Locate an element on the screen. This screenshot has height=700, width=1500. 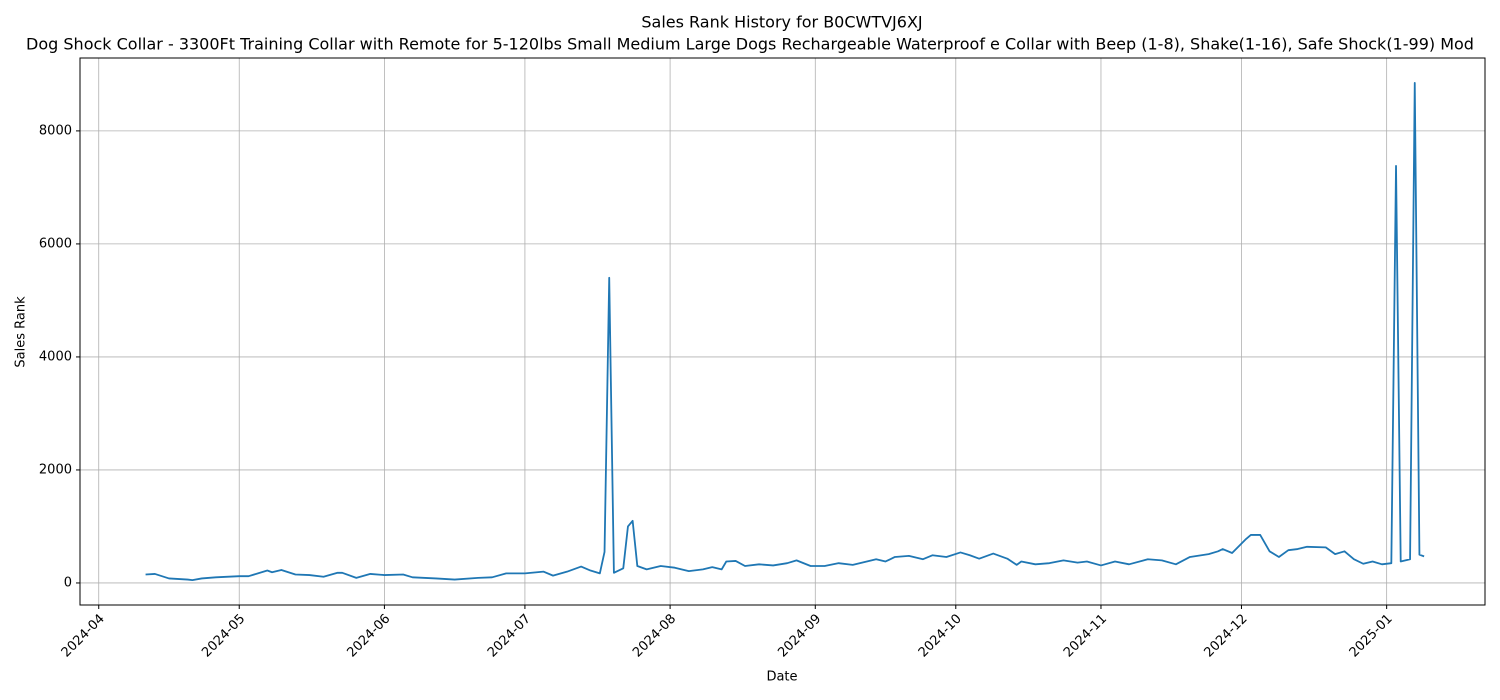
y-axis-label: Sales Rank is located at coordinates (21, 332).